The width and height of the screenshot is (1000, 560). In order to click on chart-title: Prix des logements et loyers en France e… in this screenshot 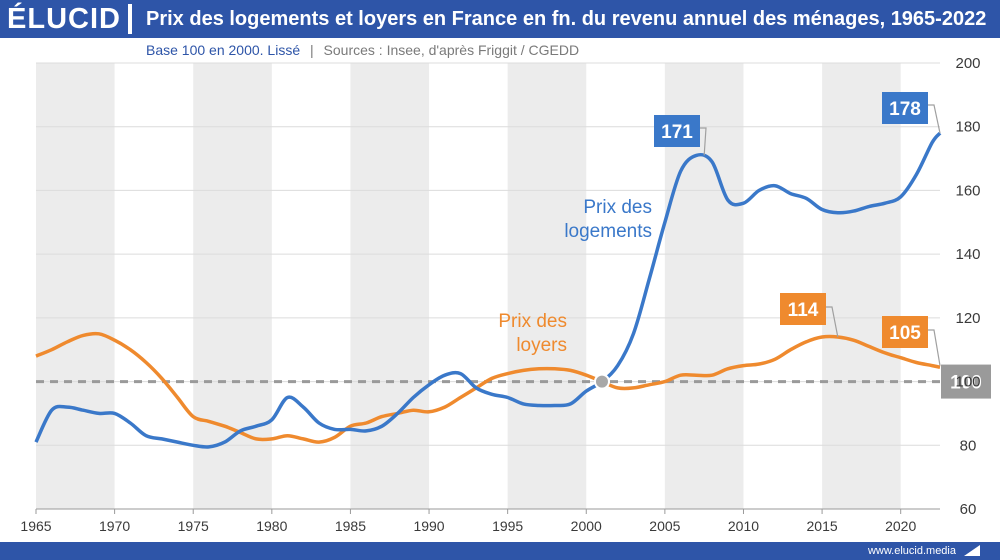, I will do `click(566, 19)`.